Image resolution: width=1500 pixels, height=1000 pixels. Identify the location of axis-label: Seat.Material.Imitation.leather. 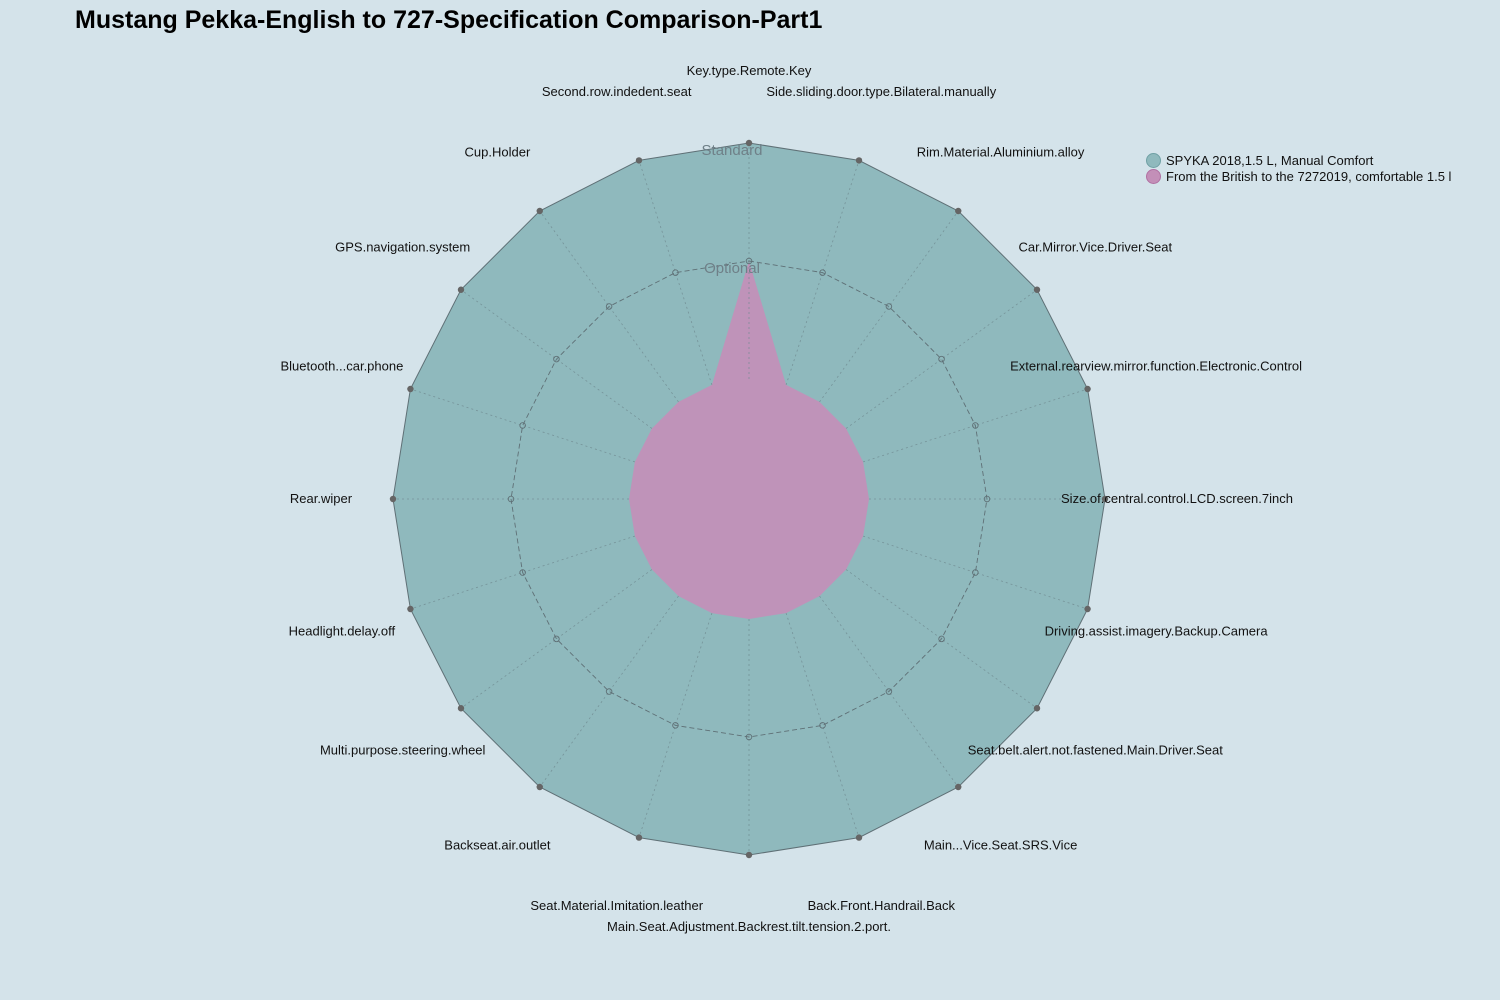
(616, 905).